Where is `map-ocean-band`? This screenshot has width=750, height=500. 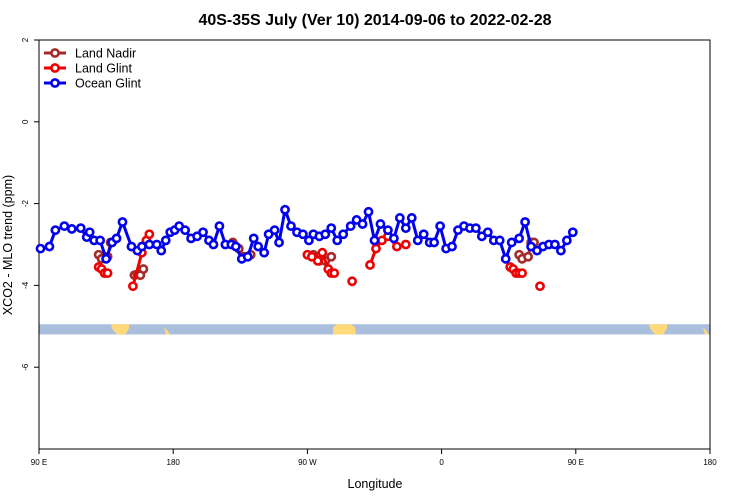 map-ocean-band is located at coordinates (374, 329).